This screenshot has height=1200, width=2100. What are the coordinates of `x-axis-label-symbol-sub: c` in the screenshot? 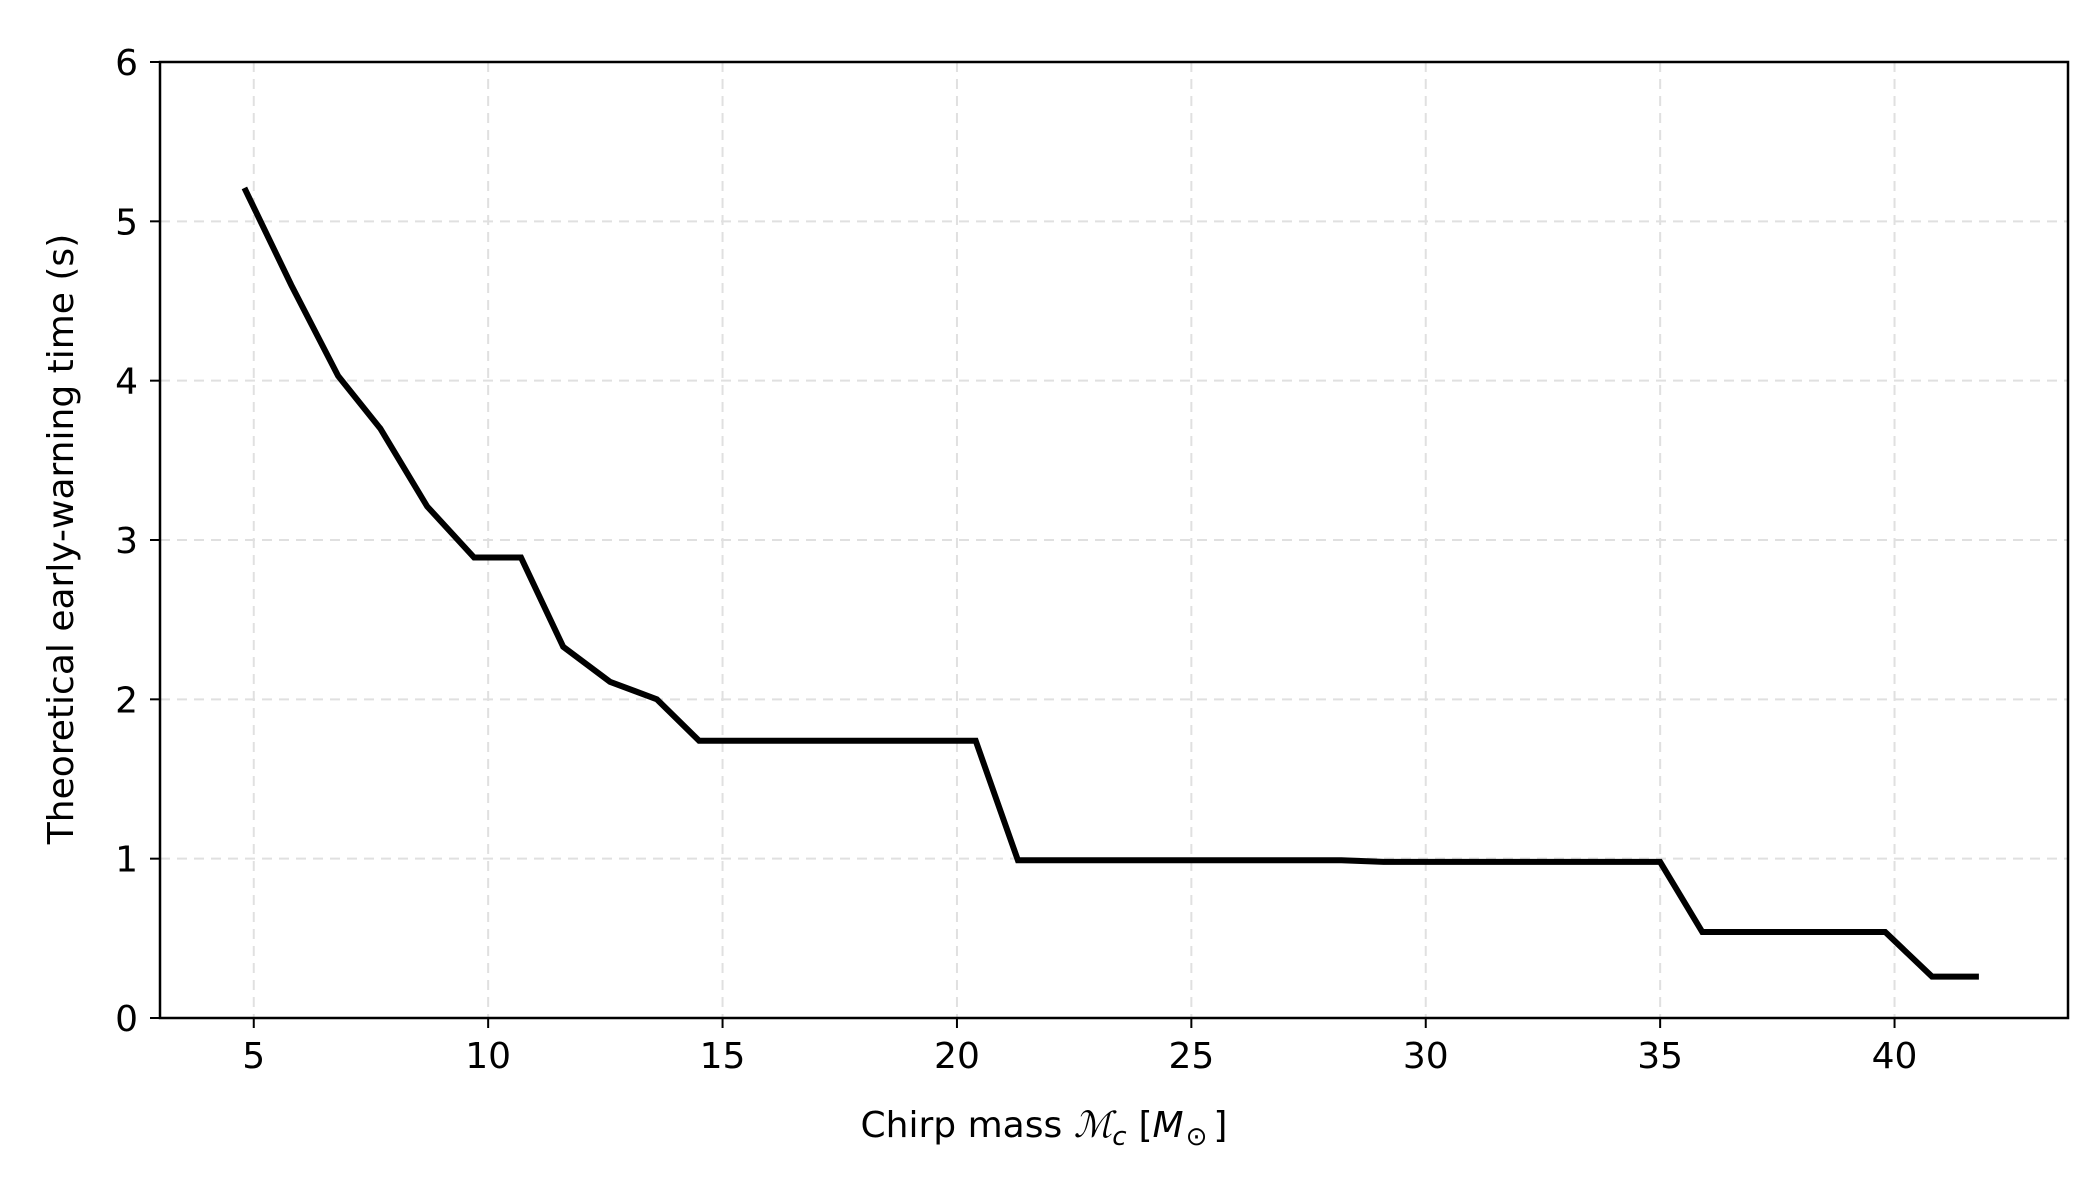 It's located at (1119, 1137).